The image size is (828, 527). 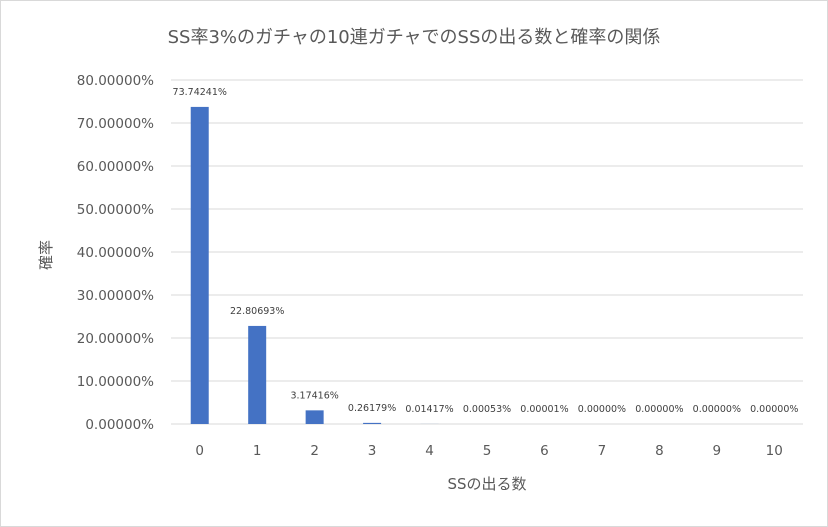 I want to click on data-label: 73.74241%, so click(x=200, y=92).